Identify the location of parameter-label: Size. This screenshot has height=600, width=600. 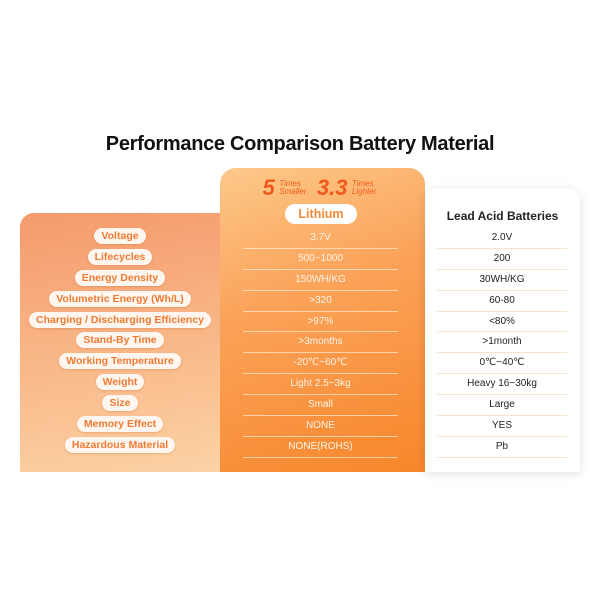
(120, 403).